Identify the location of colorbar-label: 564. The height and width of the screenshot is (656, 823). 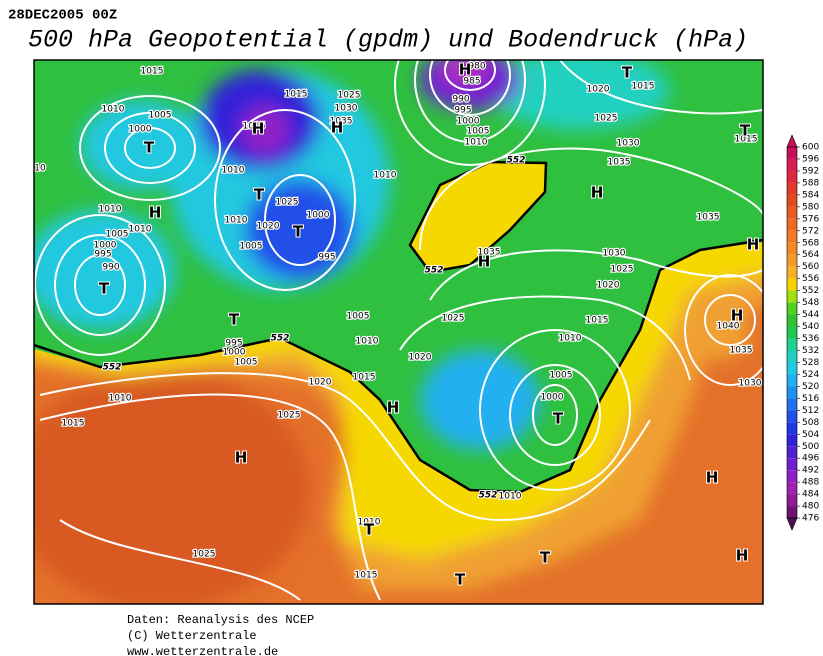
(810, 255).